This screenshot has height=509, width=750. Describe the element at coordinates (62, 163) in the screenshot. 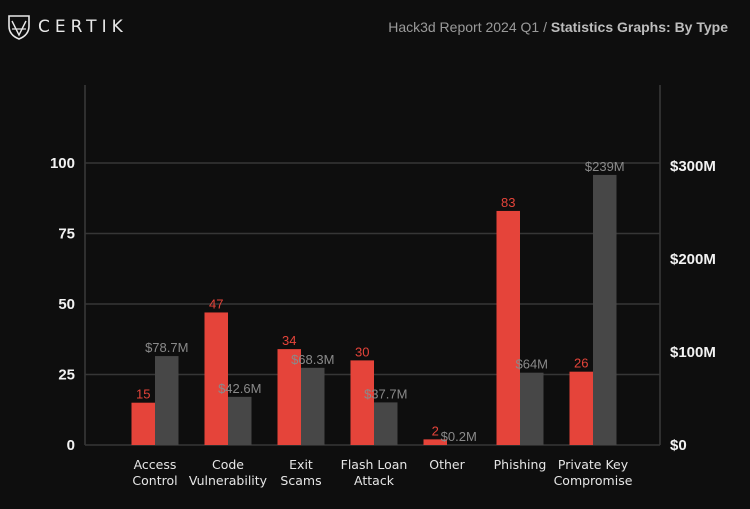

I see `left-tick-label: 100` at that location.